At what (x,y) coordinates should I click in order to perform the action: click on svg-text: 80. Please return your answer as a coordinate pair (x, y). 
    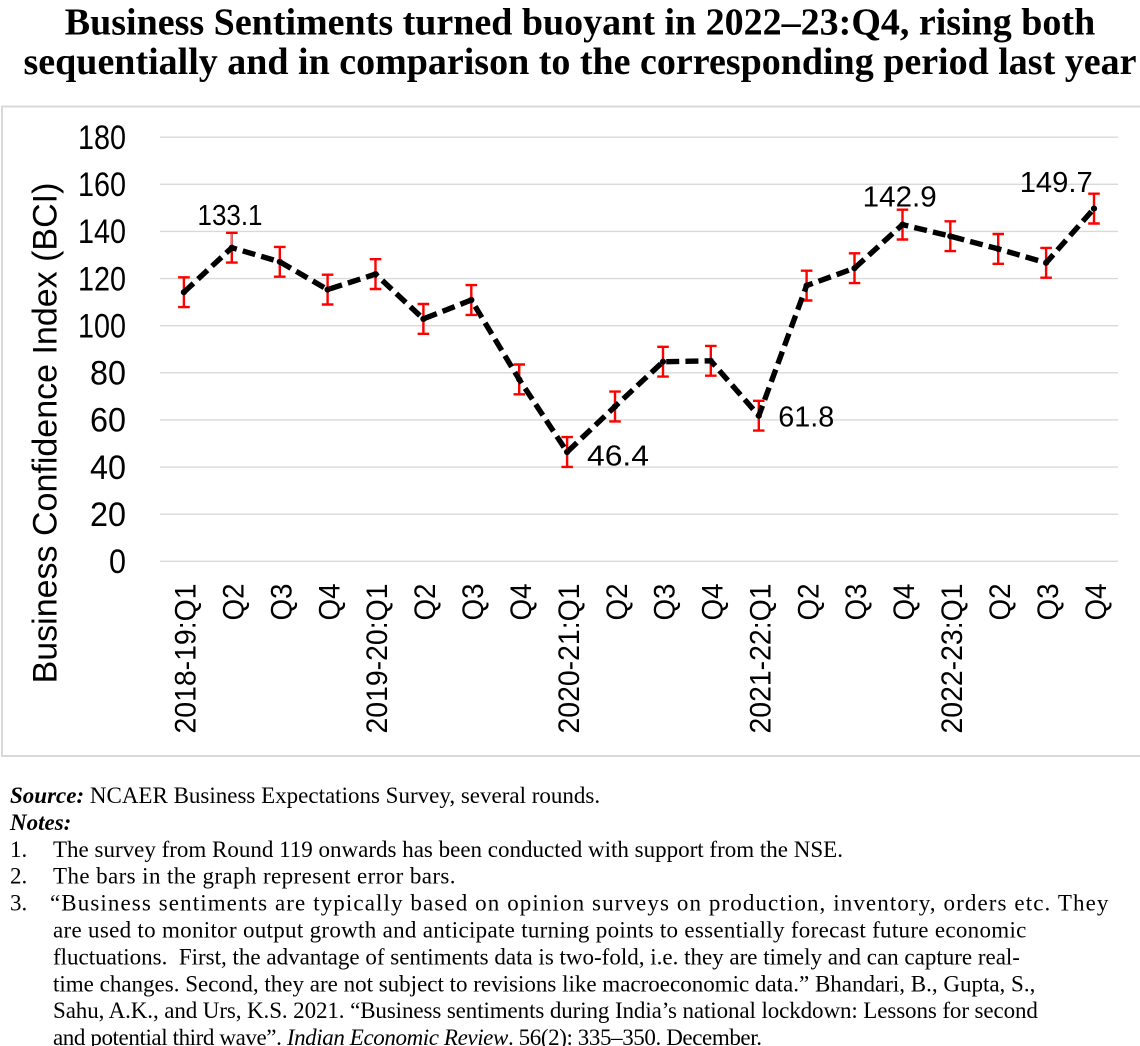
    Looking at the image, I should click on (108, 374).